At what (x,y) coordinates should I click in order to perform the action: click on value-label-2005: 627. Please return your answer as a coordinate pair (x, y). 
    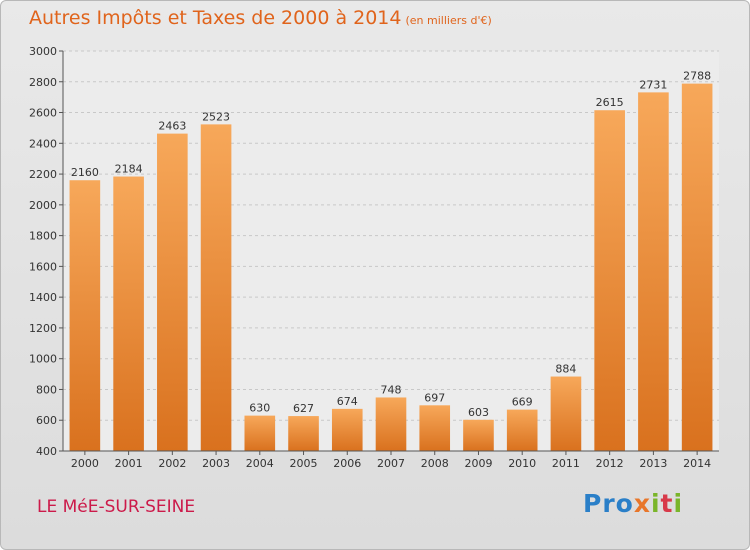
    Looking at the image, I should click on (303, 408).